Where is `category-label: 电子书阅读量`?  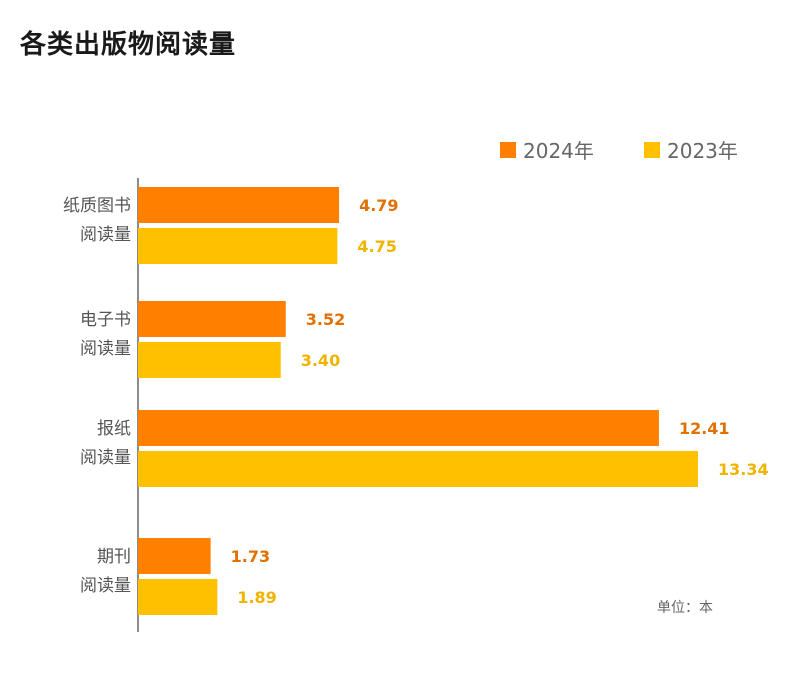
category-label: 电子书阅读量 is located at coordinates (105, 334).